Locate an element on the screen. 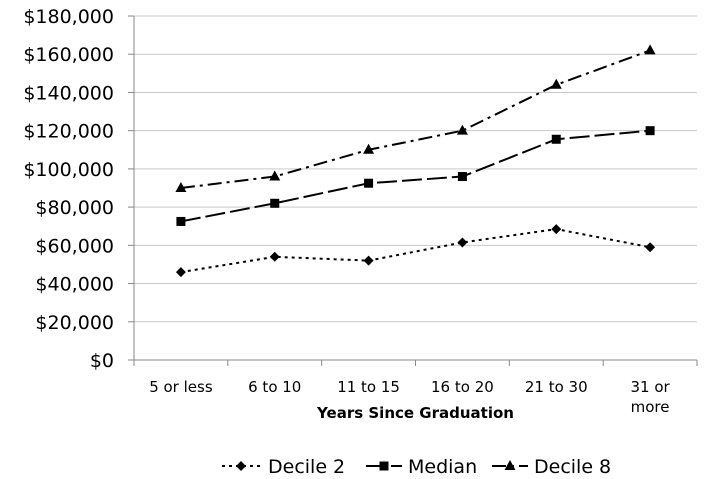  y-tick-label: $40,000 is located at coordinates (74, 285).